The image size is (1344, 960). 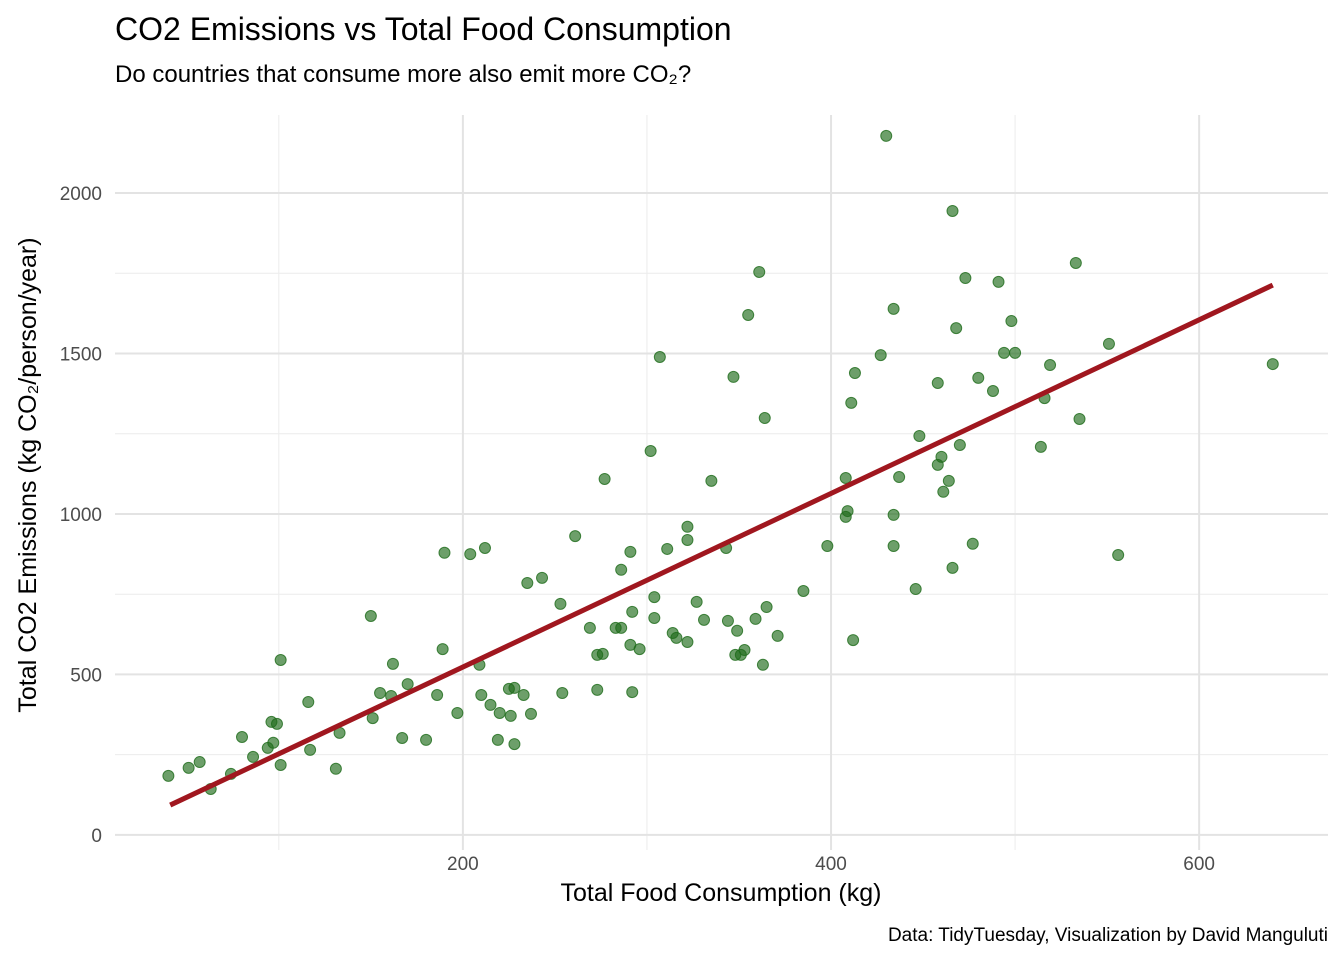 I want to click on y-tick-label: 500, so click(x=86, y=675).